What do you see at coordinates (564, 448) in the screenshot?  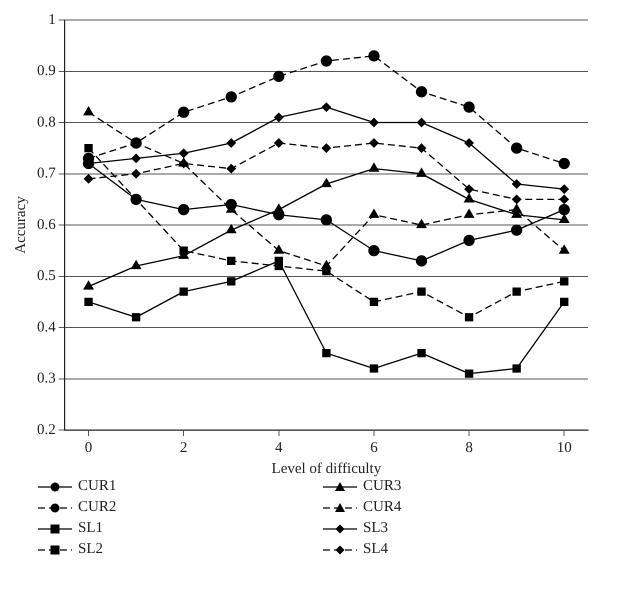 I see `x-tick-label: 10` at bounding box center [564, 448].